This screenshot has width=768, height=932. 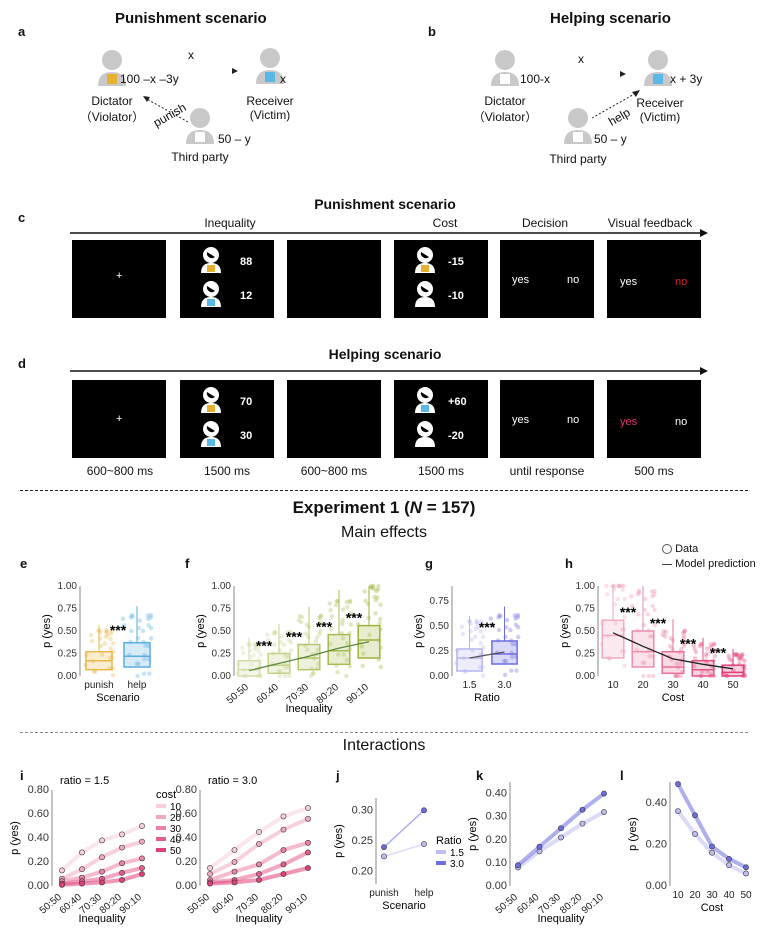 What do you see at coordinates (222, 586) in the screenshot?
I see `y-tick-label: 1.00` at bounding box center [222, 586].